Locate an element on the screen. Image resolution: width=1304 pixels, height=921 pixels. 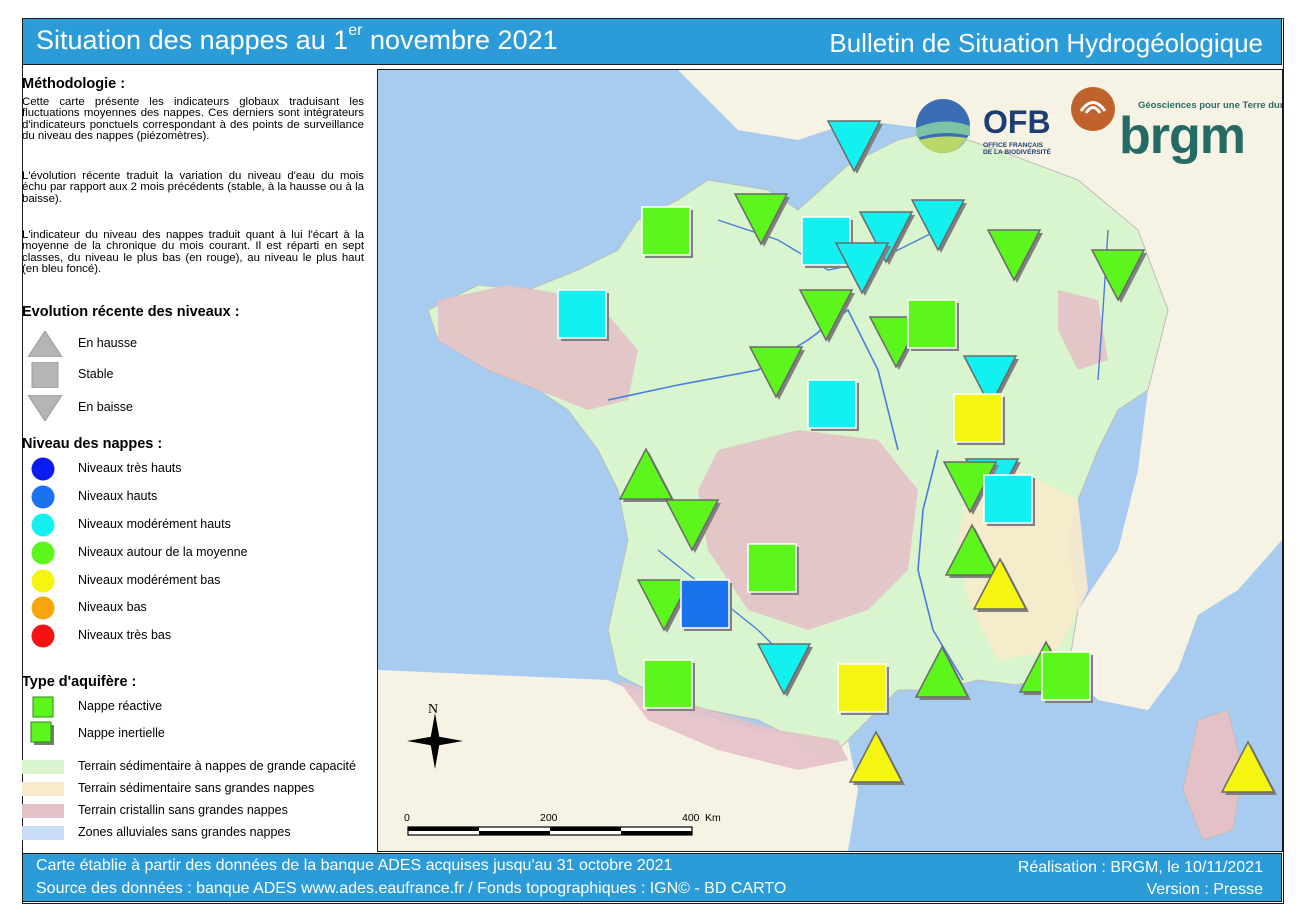
brgm-wordmark: brgm is located at coordinates (1182, 136).